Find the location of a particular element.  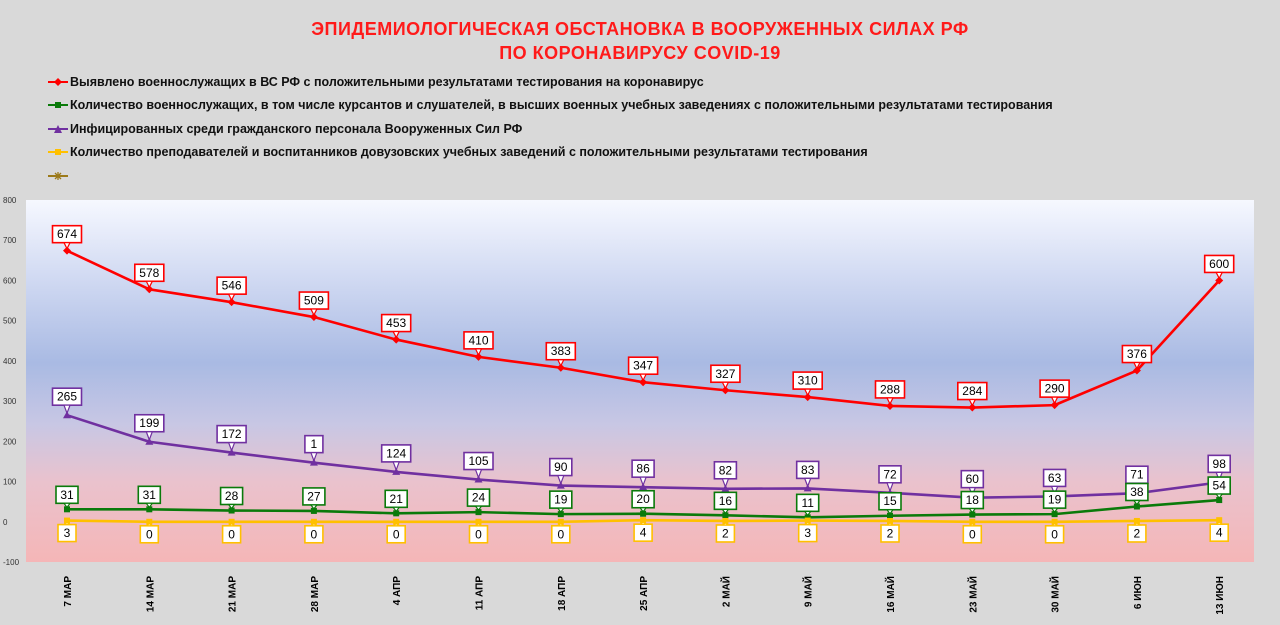

data-label: 265 is located at coordinates (67, 401).